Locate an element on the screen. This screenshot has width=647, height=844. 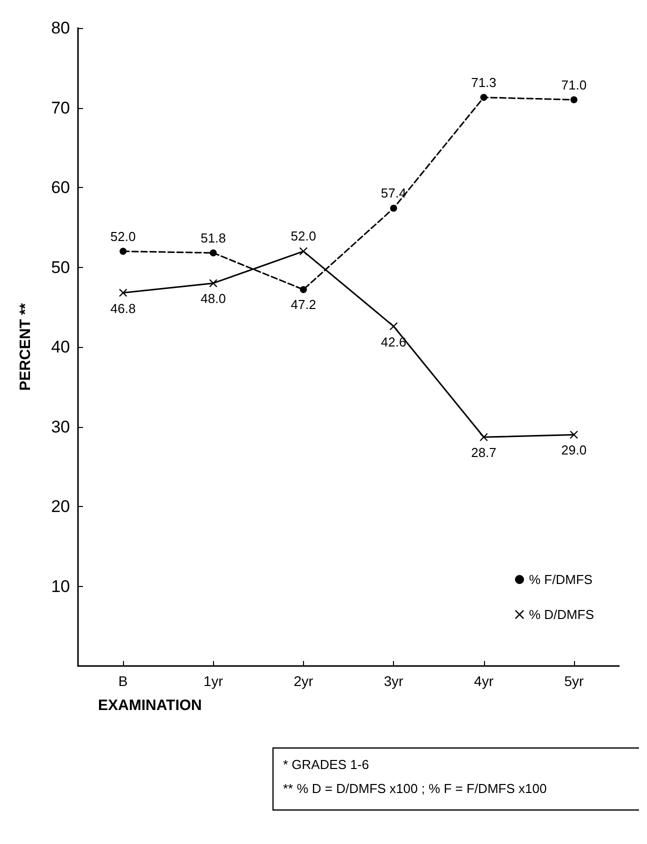
y-tick-label: 80 is located at coordinates (60, 28).